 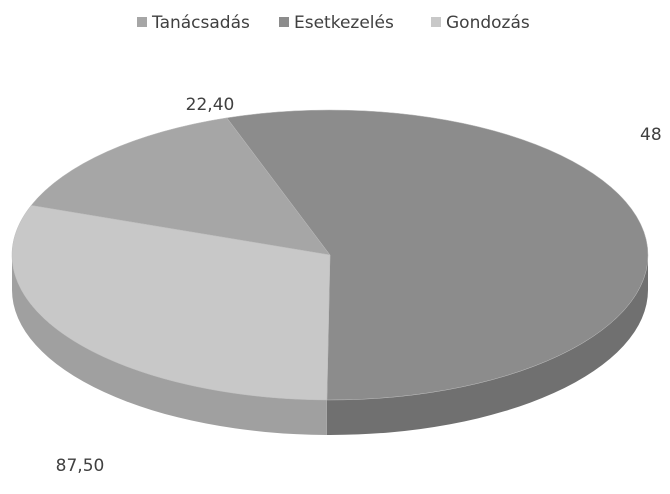 I want to click on data-label: 48, so click(x=651, y=135).